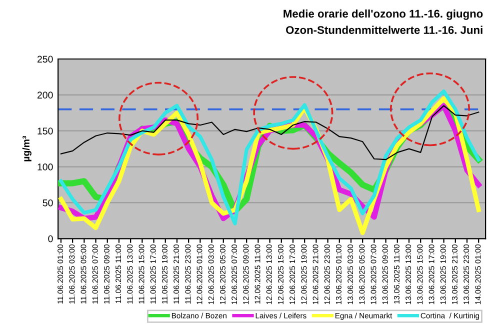 This screenshot has height=326, width=488. I want to click on y-tick-label: 50, so click(47, 202).